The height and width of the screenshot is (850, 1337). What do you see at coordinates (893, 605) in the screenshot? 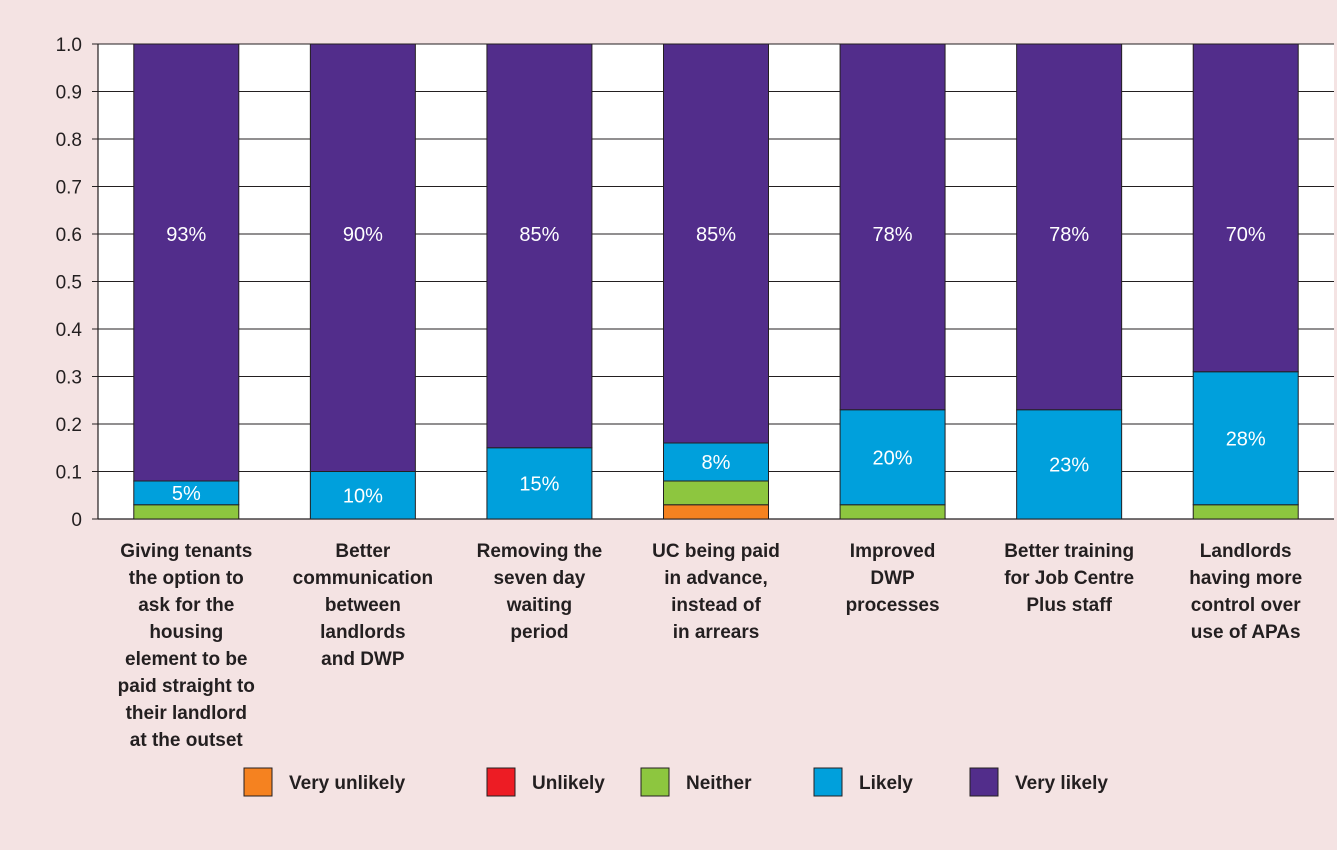
I see `category-label: processes` at bounding box center [893, 605].